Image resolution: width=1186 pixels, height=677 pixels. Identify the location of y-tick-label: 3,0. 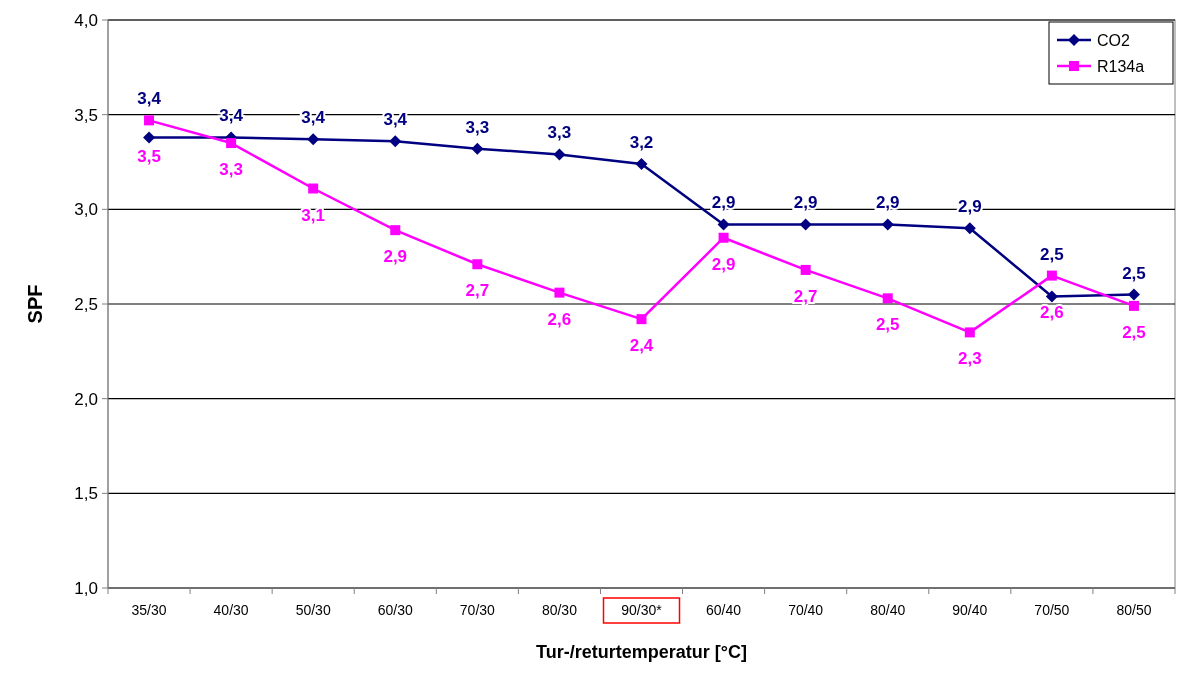
(86, 210).